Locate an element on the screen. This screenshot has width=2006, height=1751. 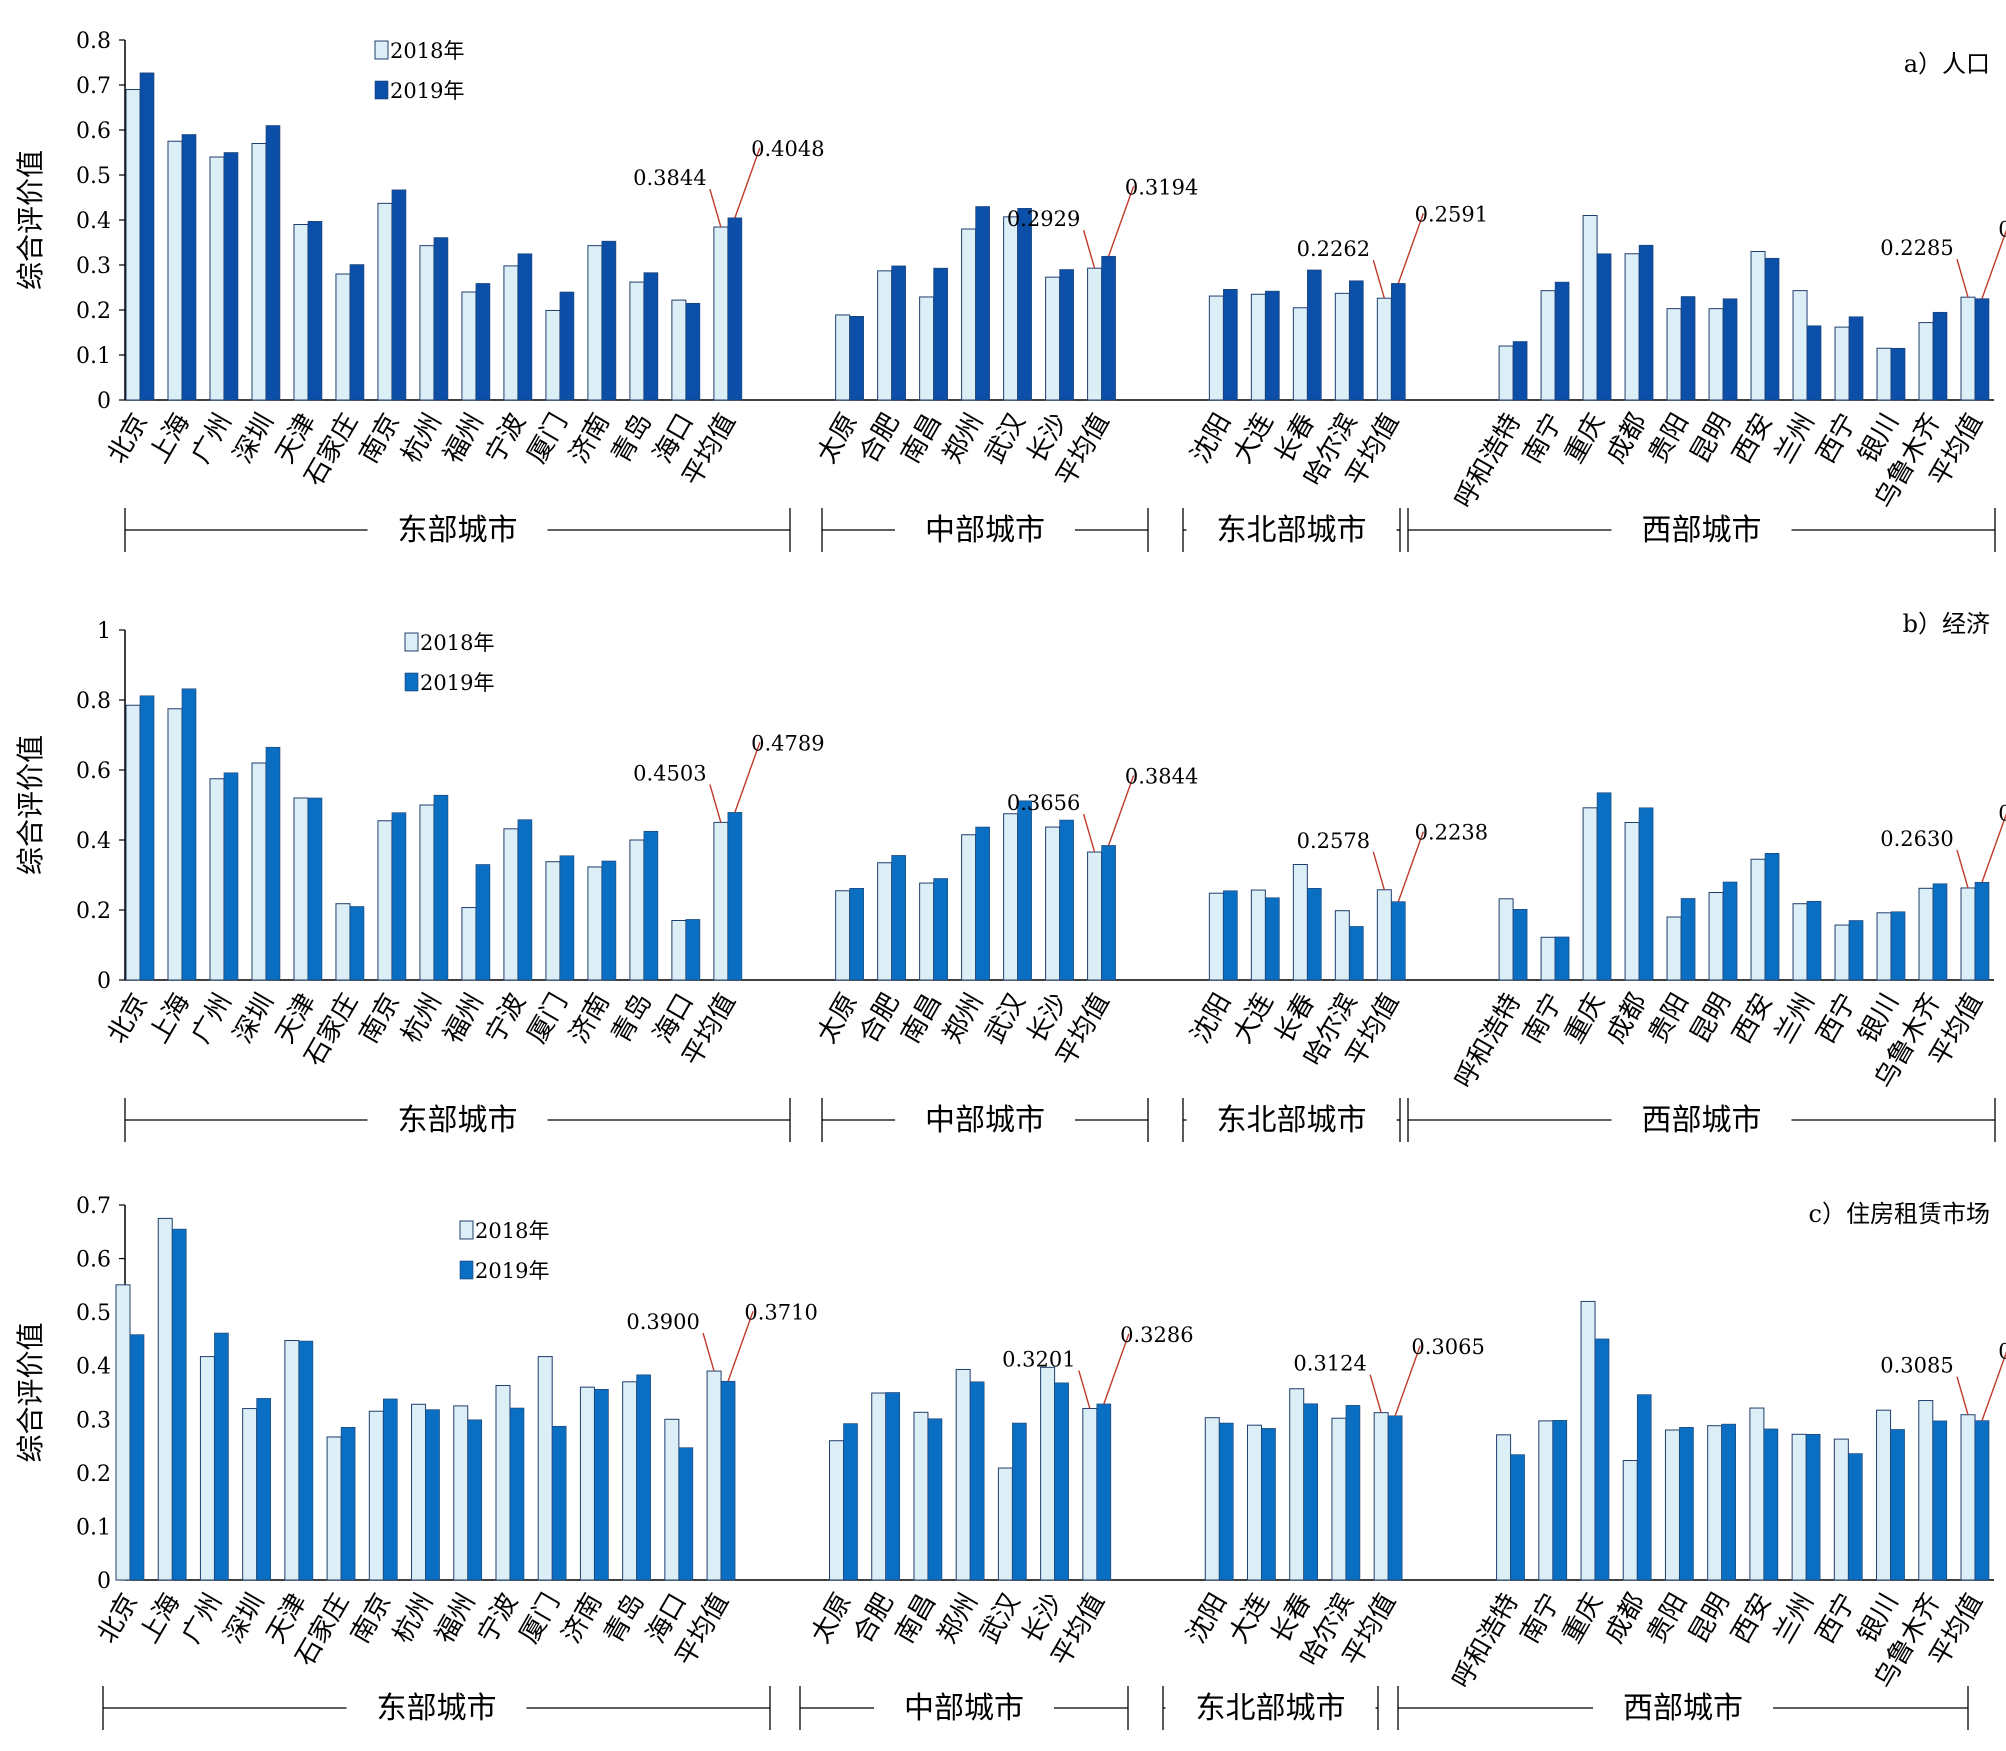
x-tick-label: 南京 is located at coordinates (380, 439).